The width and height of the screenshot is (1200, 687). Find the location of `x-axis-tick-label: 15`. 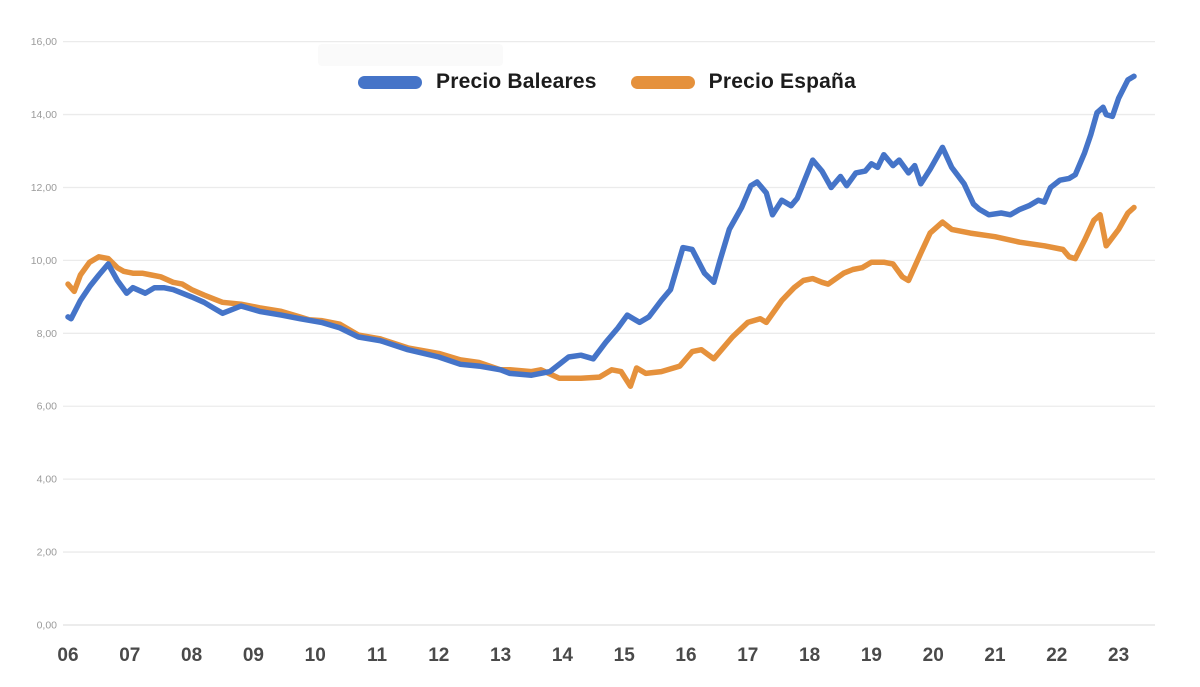

x-axis-tick-label: 15 is located at coordinates (625, 655).